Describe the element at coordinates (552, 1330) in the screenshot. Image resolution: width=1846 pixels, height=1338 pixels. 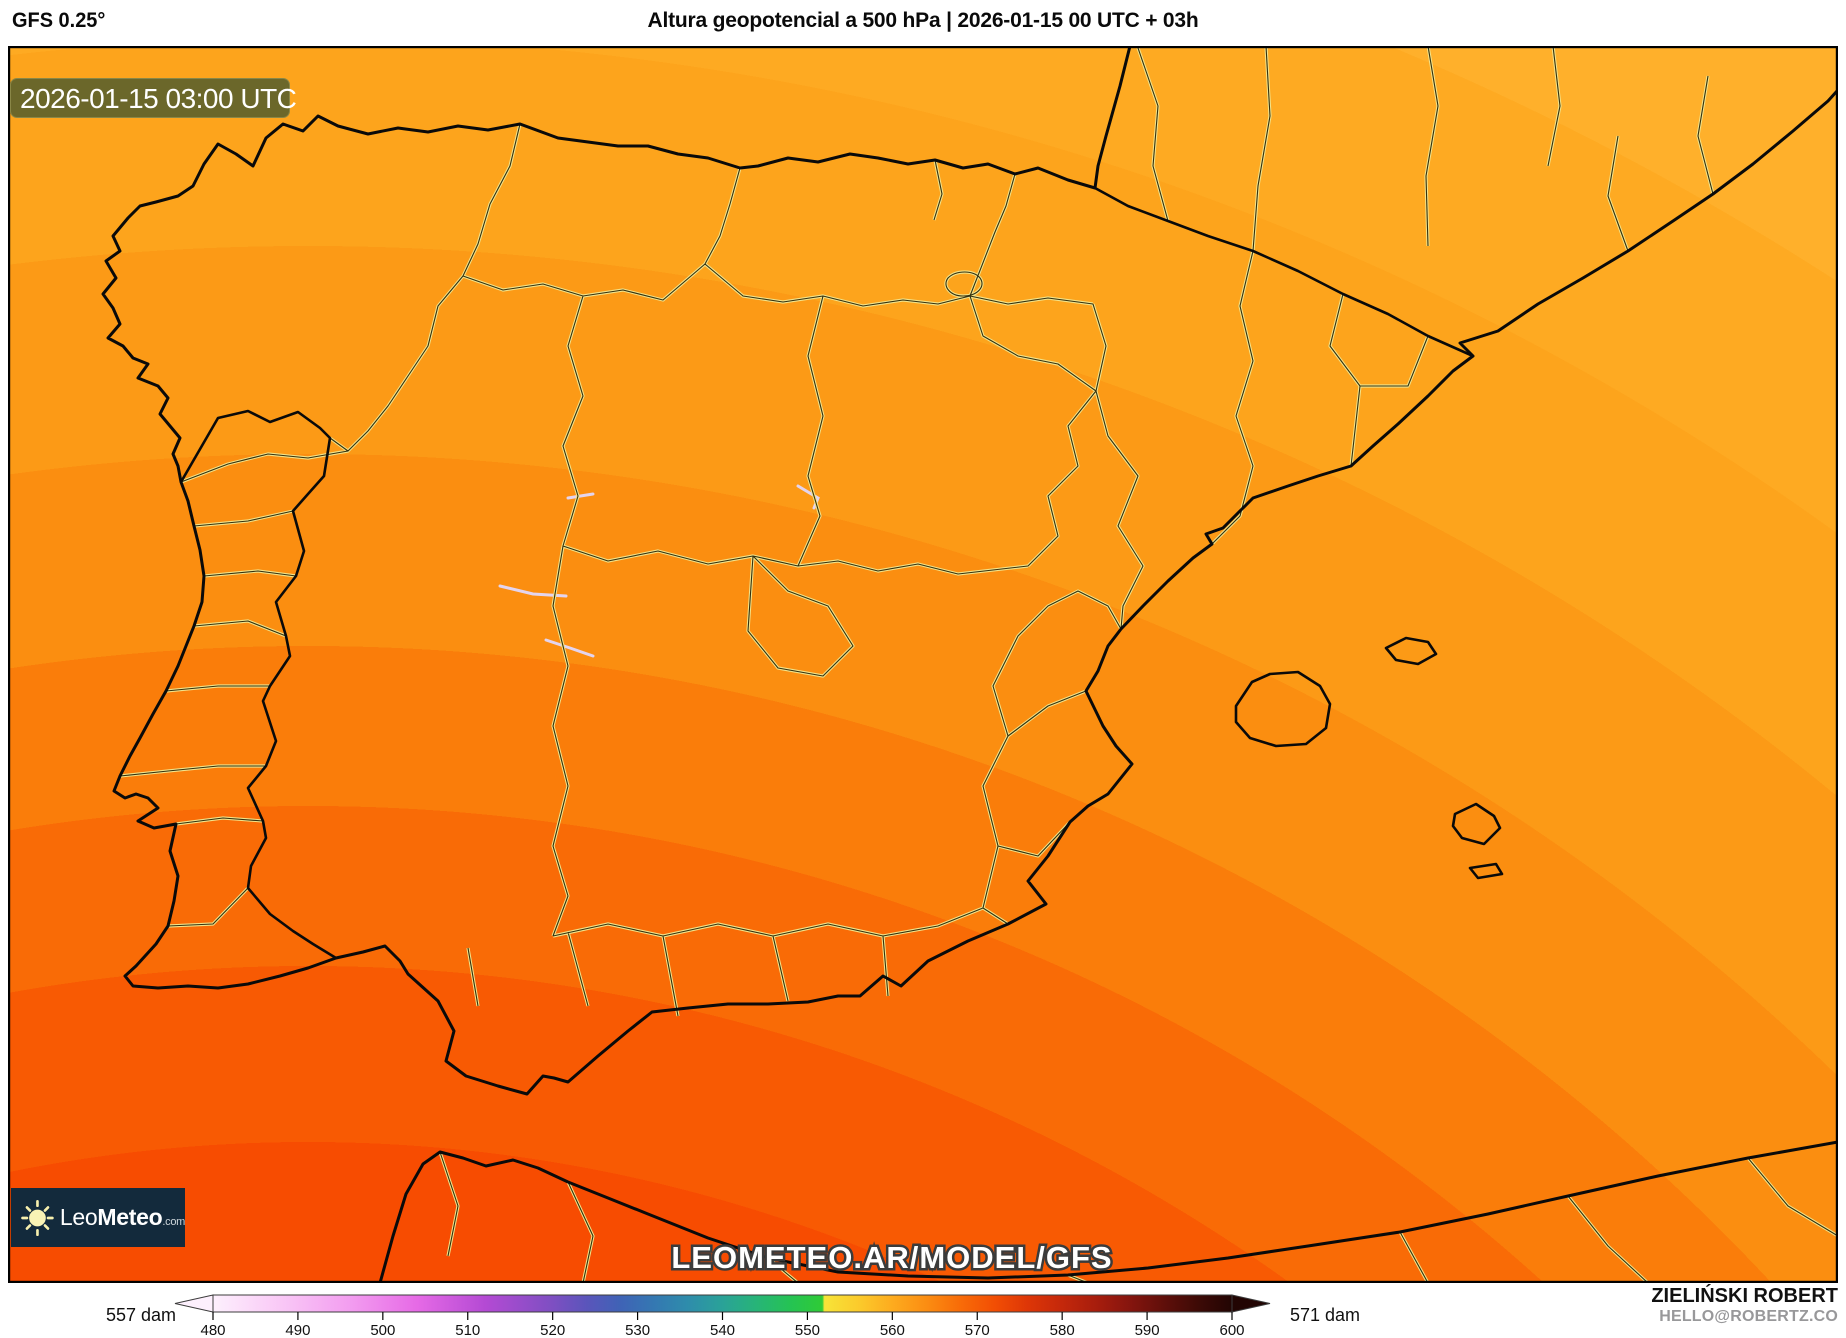
I see `colorbar-tick-label: 520` at that location.